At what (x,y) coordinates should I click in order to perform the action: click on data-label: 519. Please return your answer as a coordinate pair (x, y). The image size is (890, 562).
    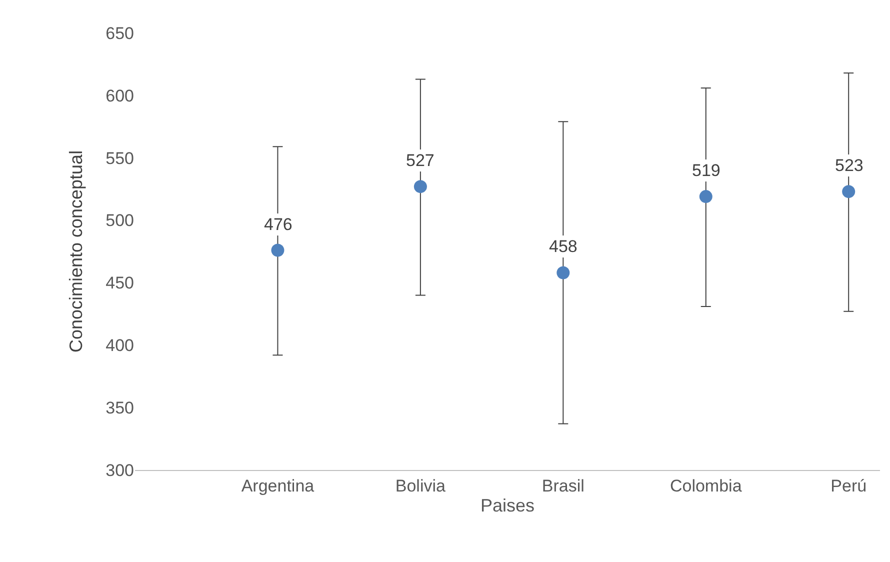
    Looking at the image, I should click on (706, 170).